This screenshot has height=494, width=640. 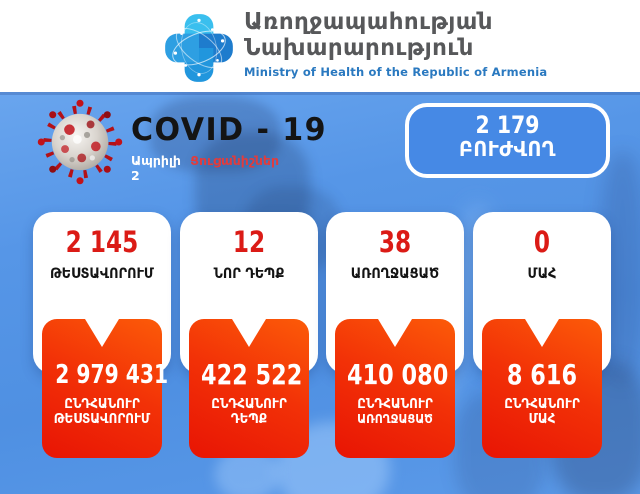 I want to click on covid-title: COVID - 19, so click(x=229, y=130).